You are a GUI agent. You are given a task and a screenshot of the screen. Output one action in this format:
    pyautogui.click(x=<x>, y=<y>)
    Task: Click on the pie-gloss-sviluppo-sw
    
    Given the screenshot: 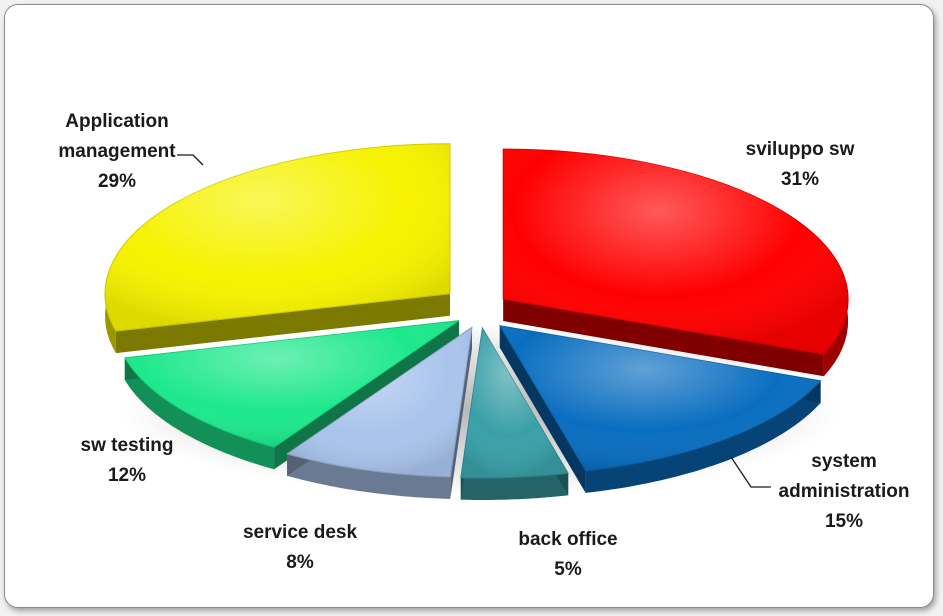 What is the action you would take?
    pyautogui.click(x=676, y=252)
    